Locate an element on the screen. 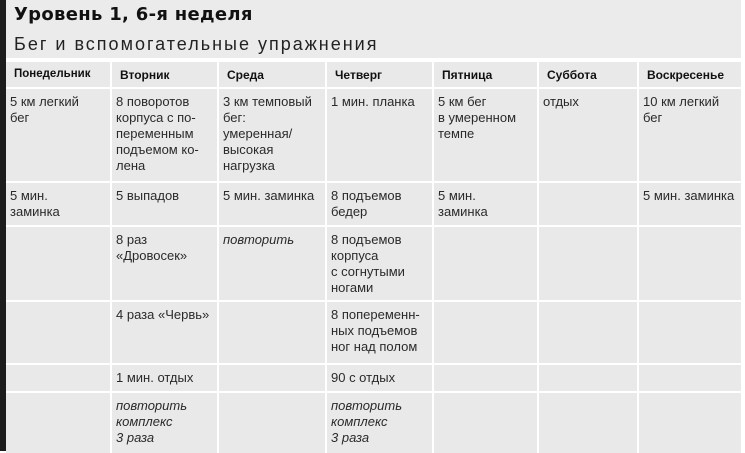 This screenshot has width=745, height=453. table-cell: отдых is located at coordinates (588, 135).